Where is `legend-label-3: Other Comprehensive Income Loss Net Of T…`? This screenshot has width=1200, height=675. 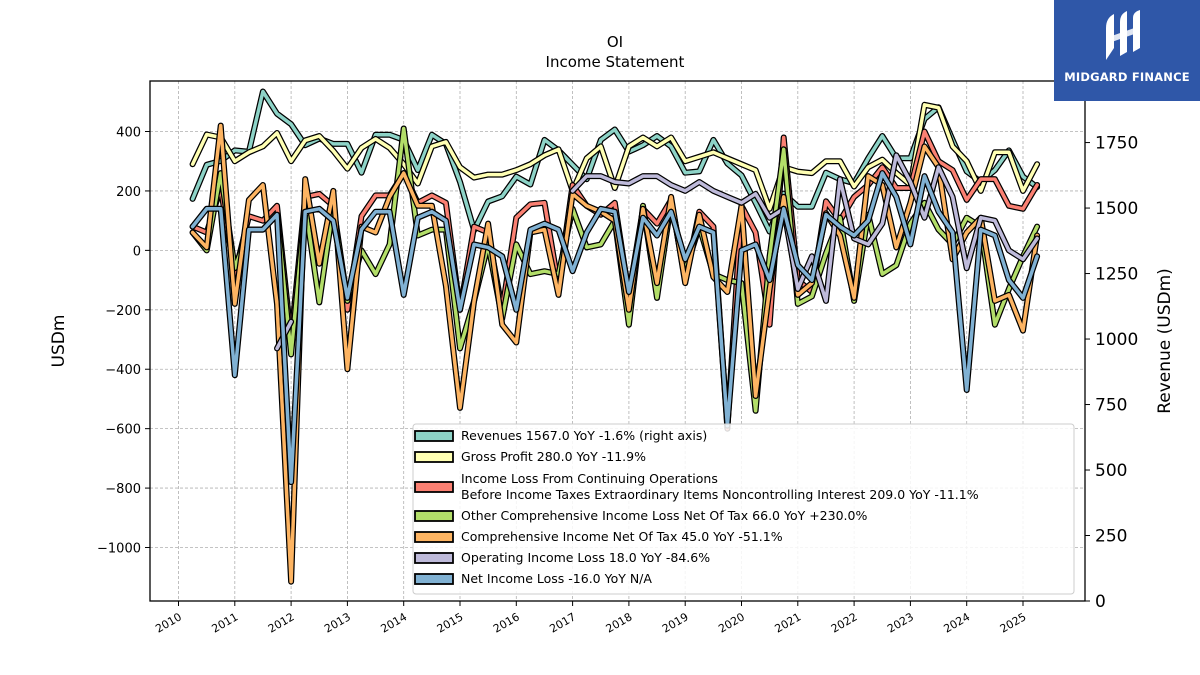
legend-label-3: Other Comprehensive Income Loss Net Of T… is located at coordinates (664, 515).